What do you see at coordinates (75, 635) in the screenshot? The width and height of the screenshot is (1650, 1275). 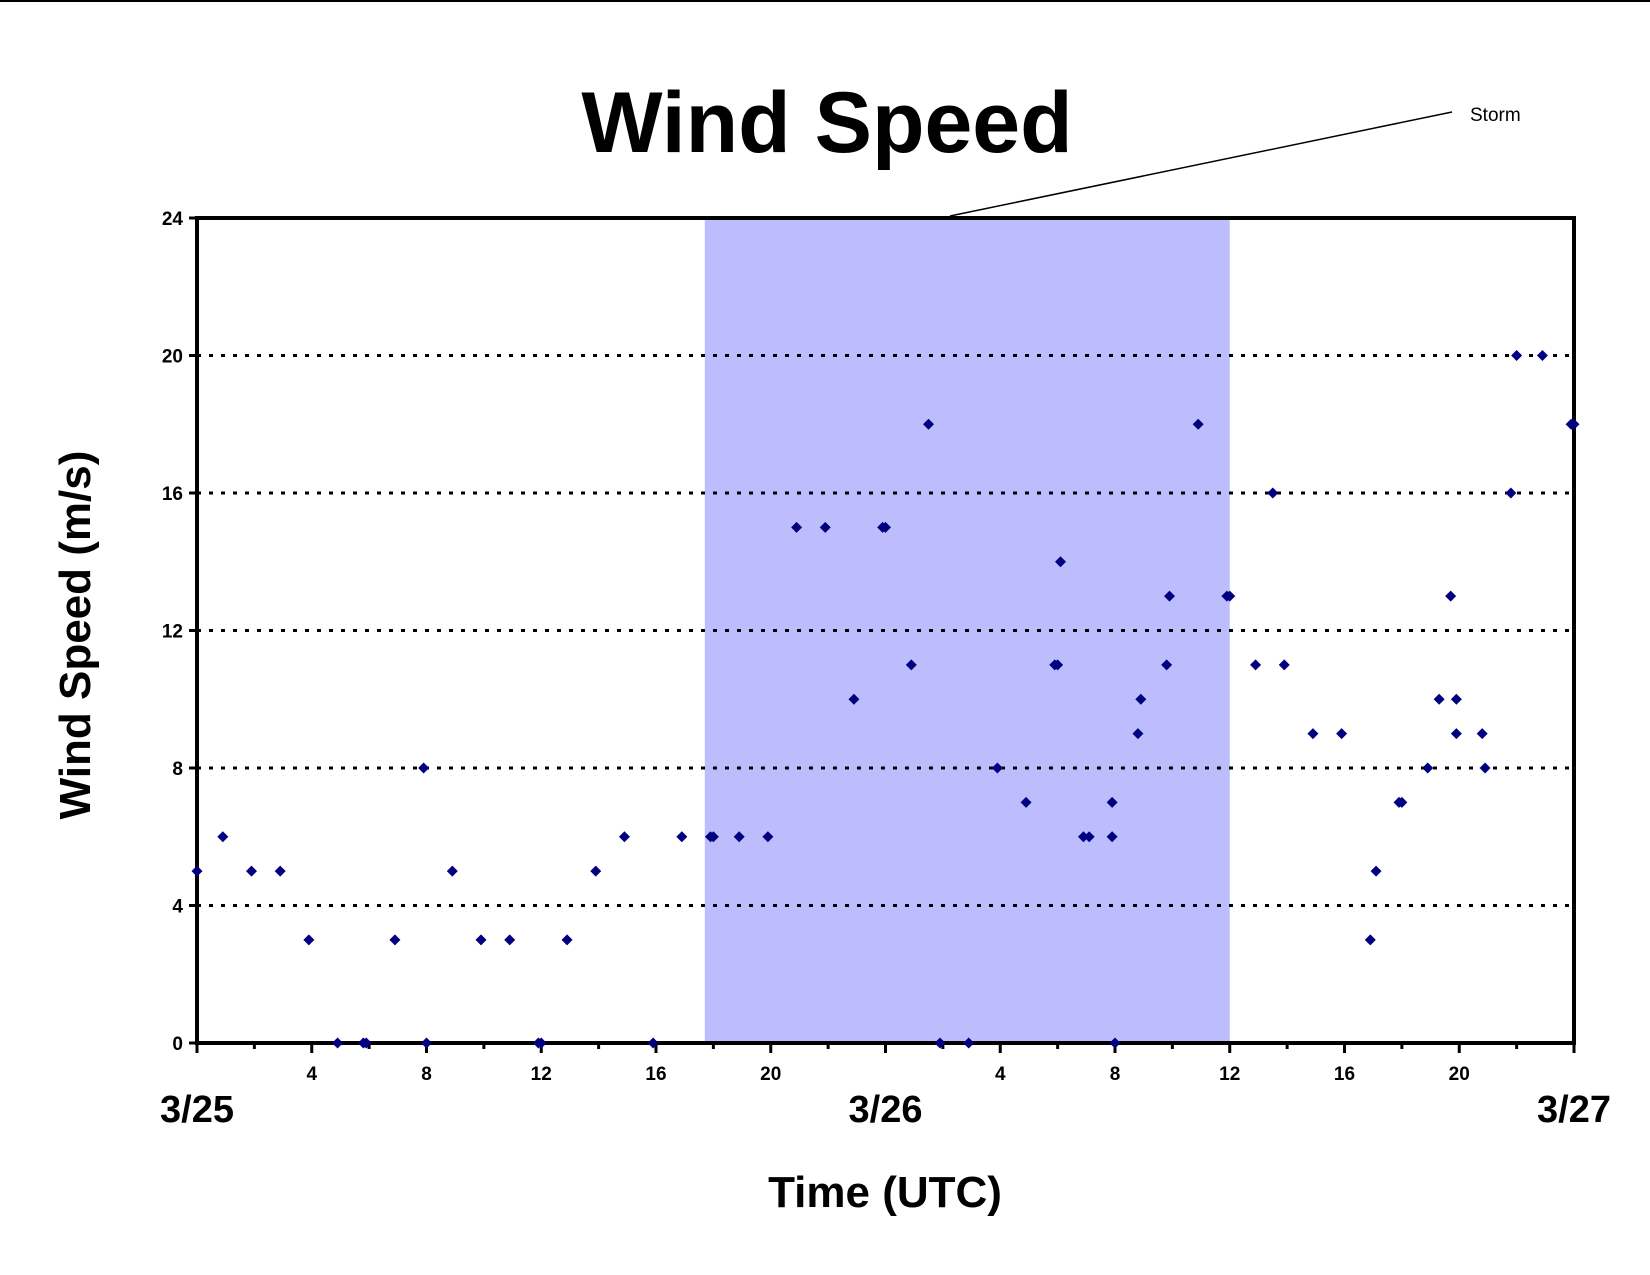 I see `y-axis-title: Wind Speed (m/s)` at bounding box center [75, 635].